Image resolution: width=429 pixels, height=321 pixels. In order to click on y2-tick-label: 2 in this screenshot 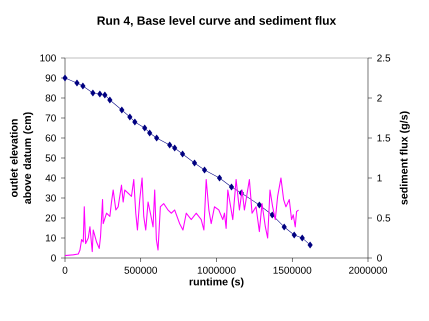, I will do `click(379, 98)`.